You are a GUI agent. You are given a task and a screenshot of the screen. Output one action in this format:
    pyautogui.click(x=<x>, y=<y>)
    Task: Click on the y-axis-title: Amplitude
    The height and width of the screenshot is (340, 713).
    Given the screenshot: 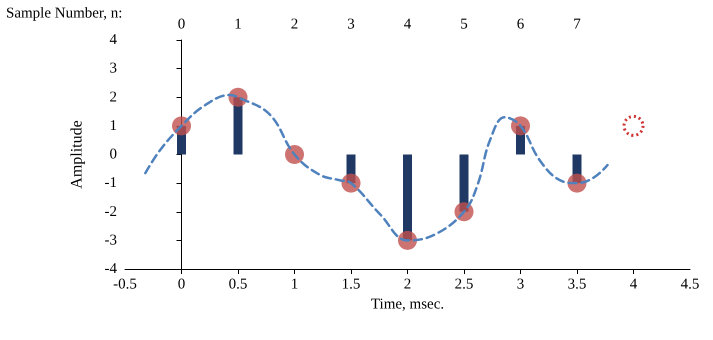 What is the action you would take?
    pyautogui.click(x=77, y=154)
    